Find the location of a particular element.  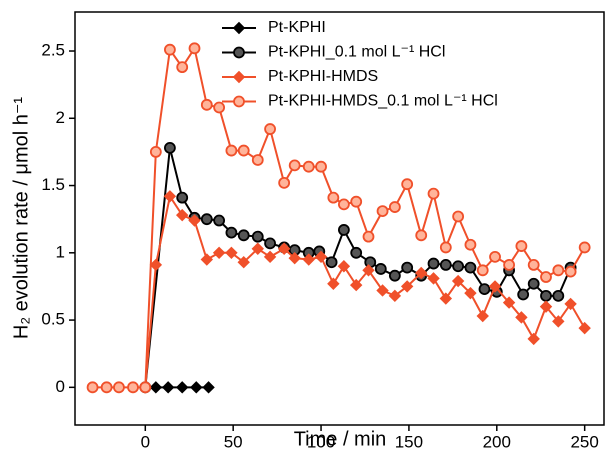

legend-label: Pt-KPHI is located at coordinates (297, 27).